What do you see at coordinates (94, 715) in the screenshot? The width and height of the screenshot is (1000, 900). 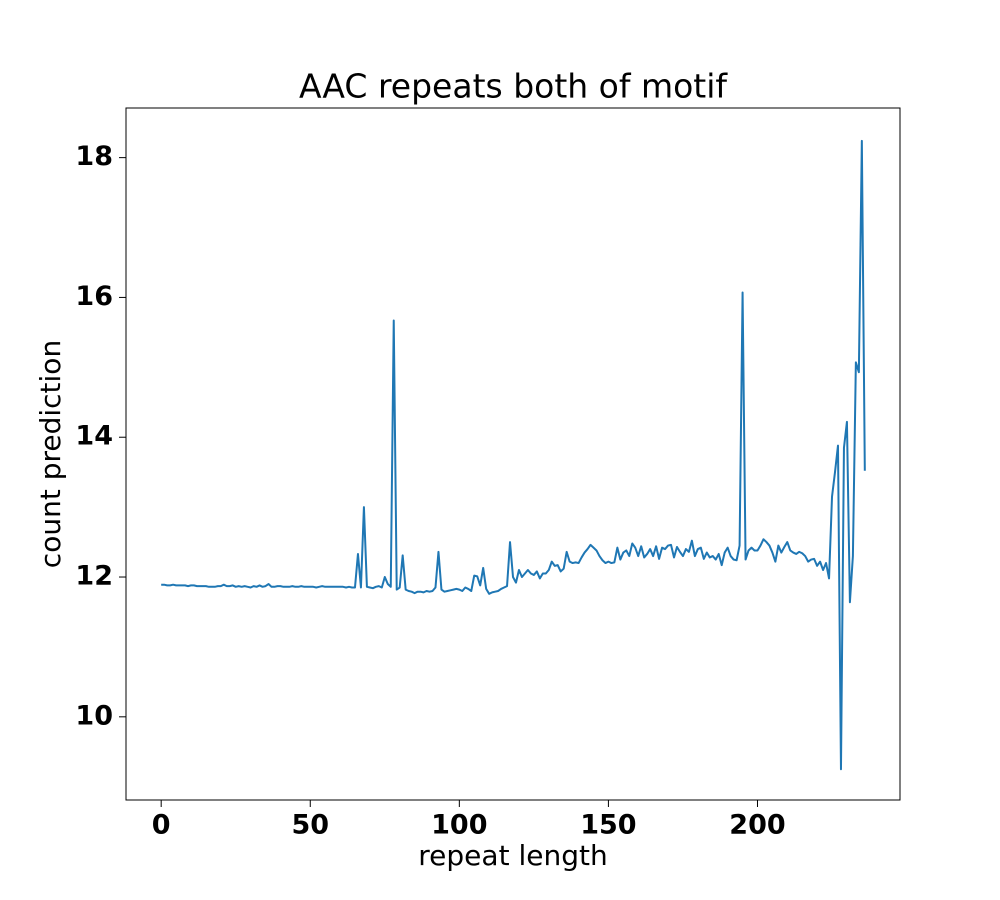 I see `y-tick-label: 10` at bounding box center [94, 715].